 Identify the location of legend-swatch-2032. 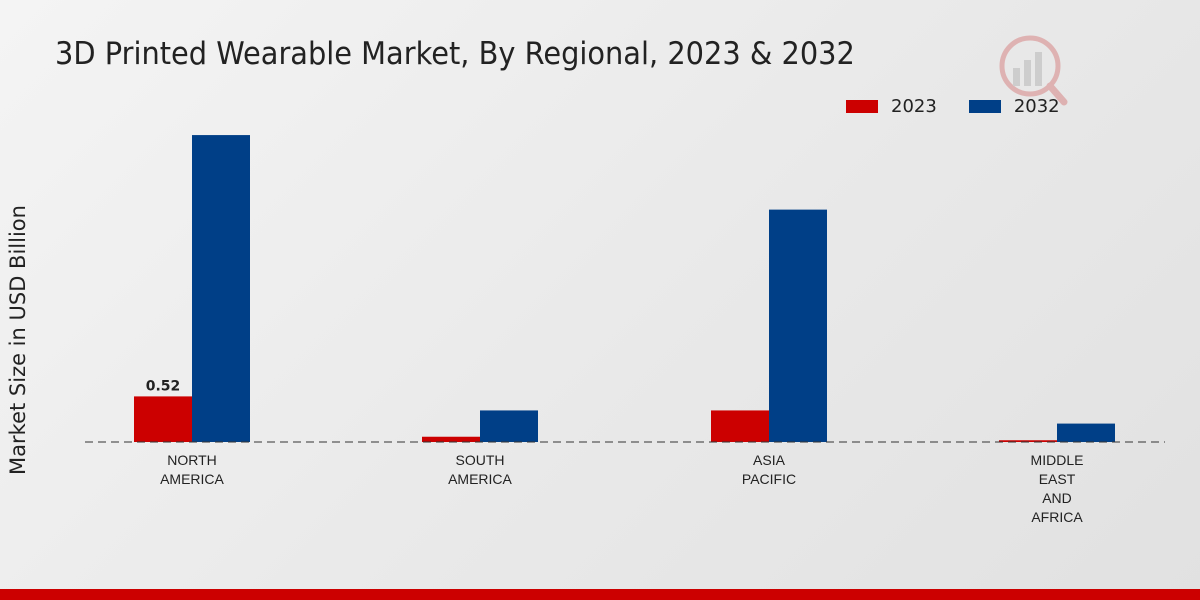
(984, 106).